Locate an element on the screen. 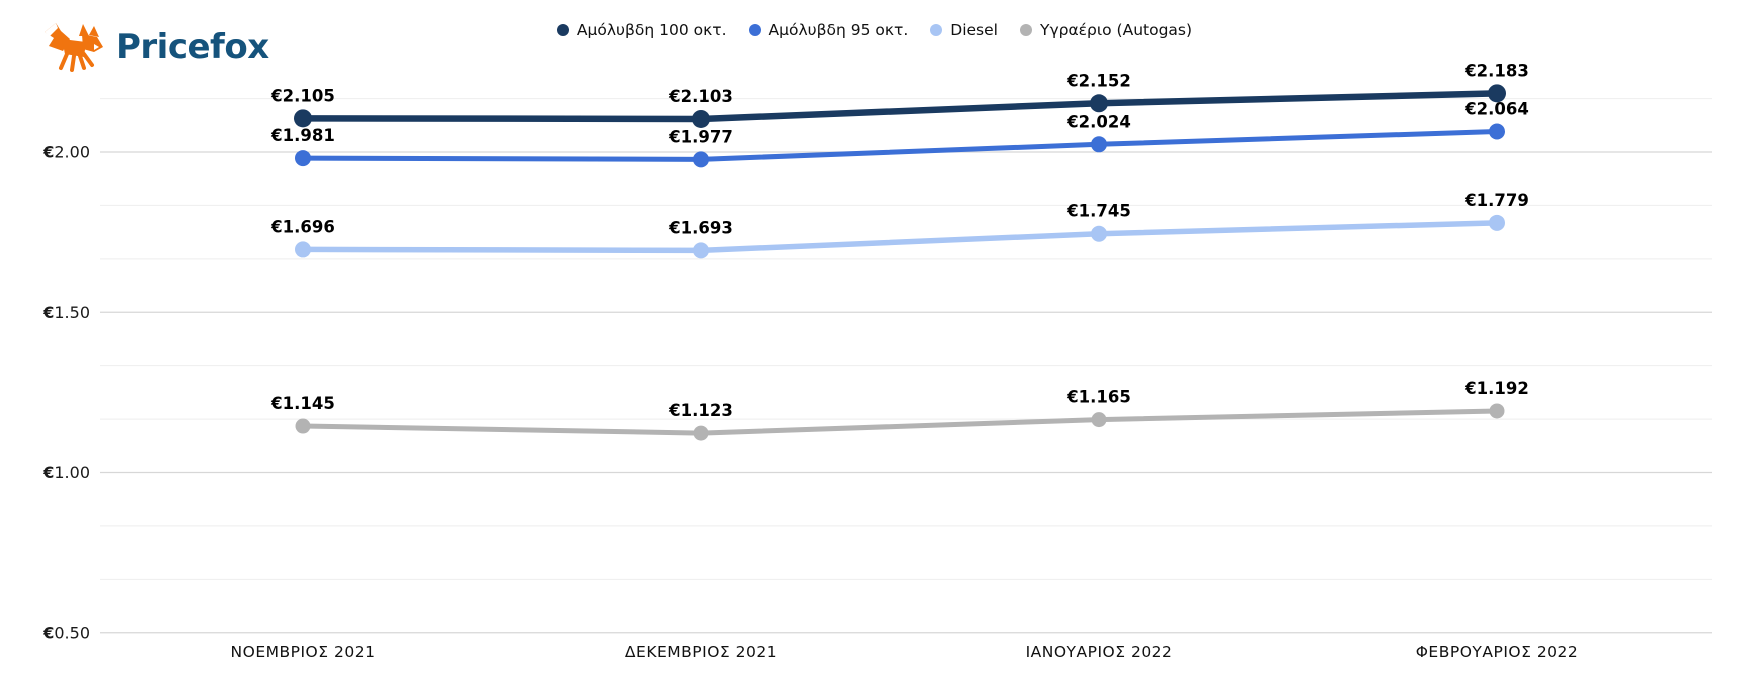 This screenshot has width=1749, height=693. legend-item-1: Αμόλυβδη 100 οκτ. is located at coordinates (641, 30).